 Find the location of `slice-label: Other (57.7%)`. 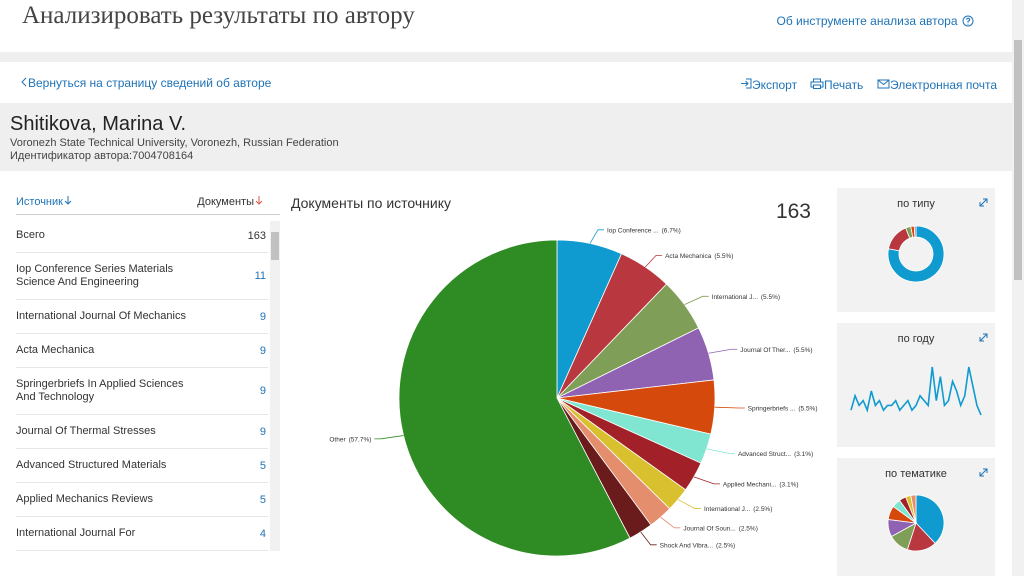

slice-label: Other (57.7%) is located at coordinates (350, 439).